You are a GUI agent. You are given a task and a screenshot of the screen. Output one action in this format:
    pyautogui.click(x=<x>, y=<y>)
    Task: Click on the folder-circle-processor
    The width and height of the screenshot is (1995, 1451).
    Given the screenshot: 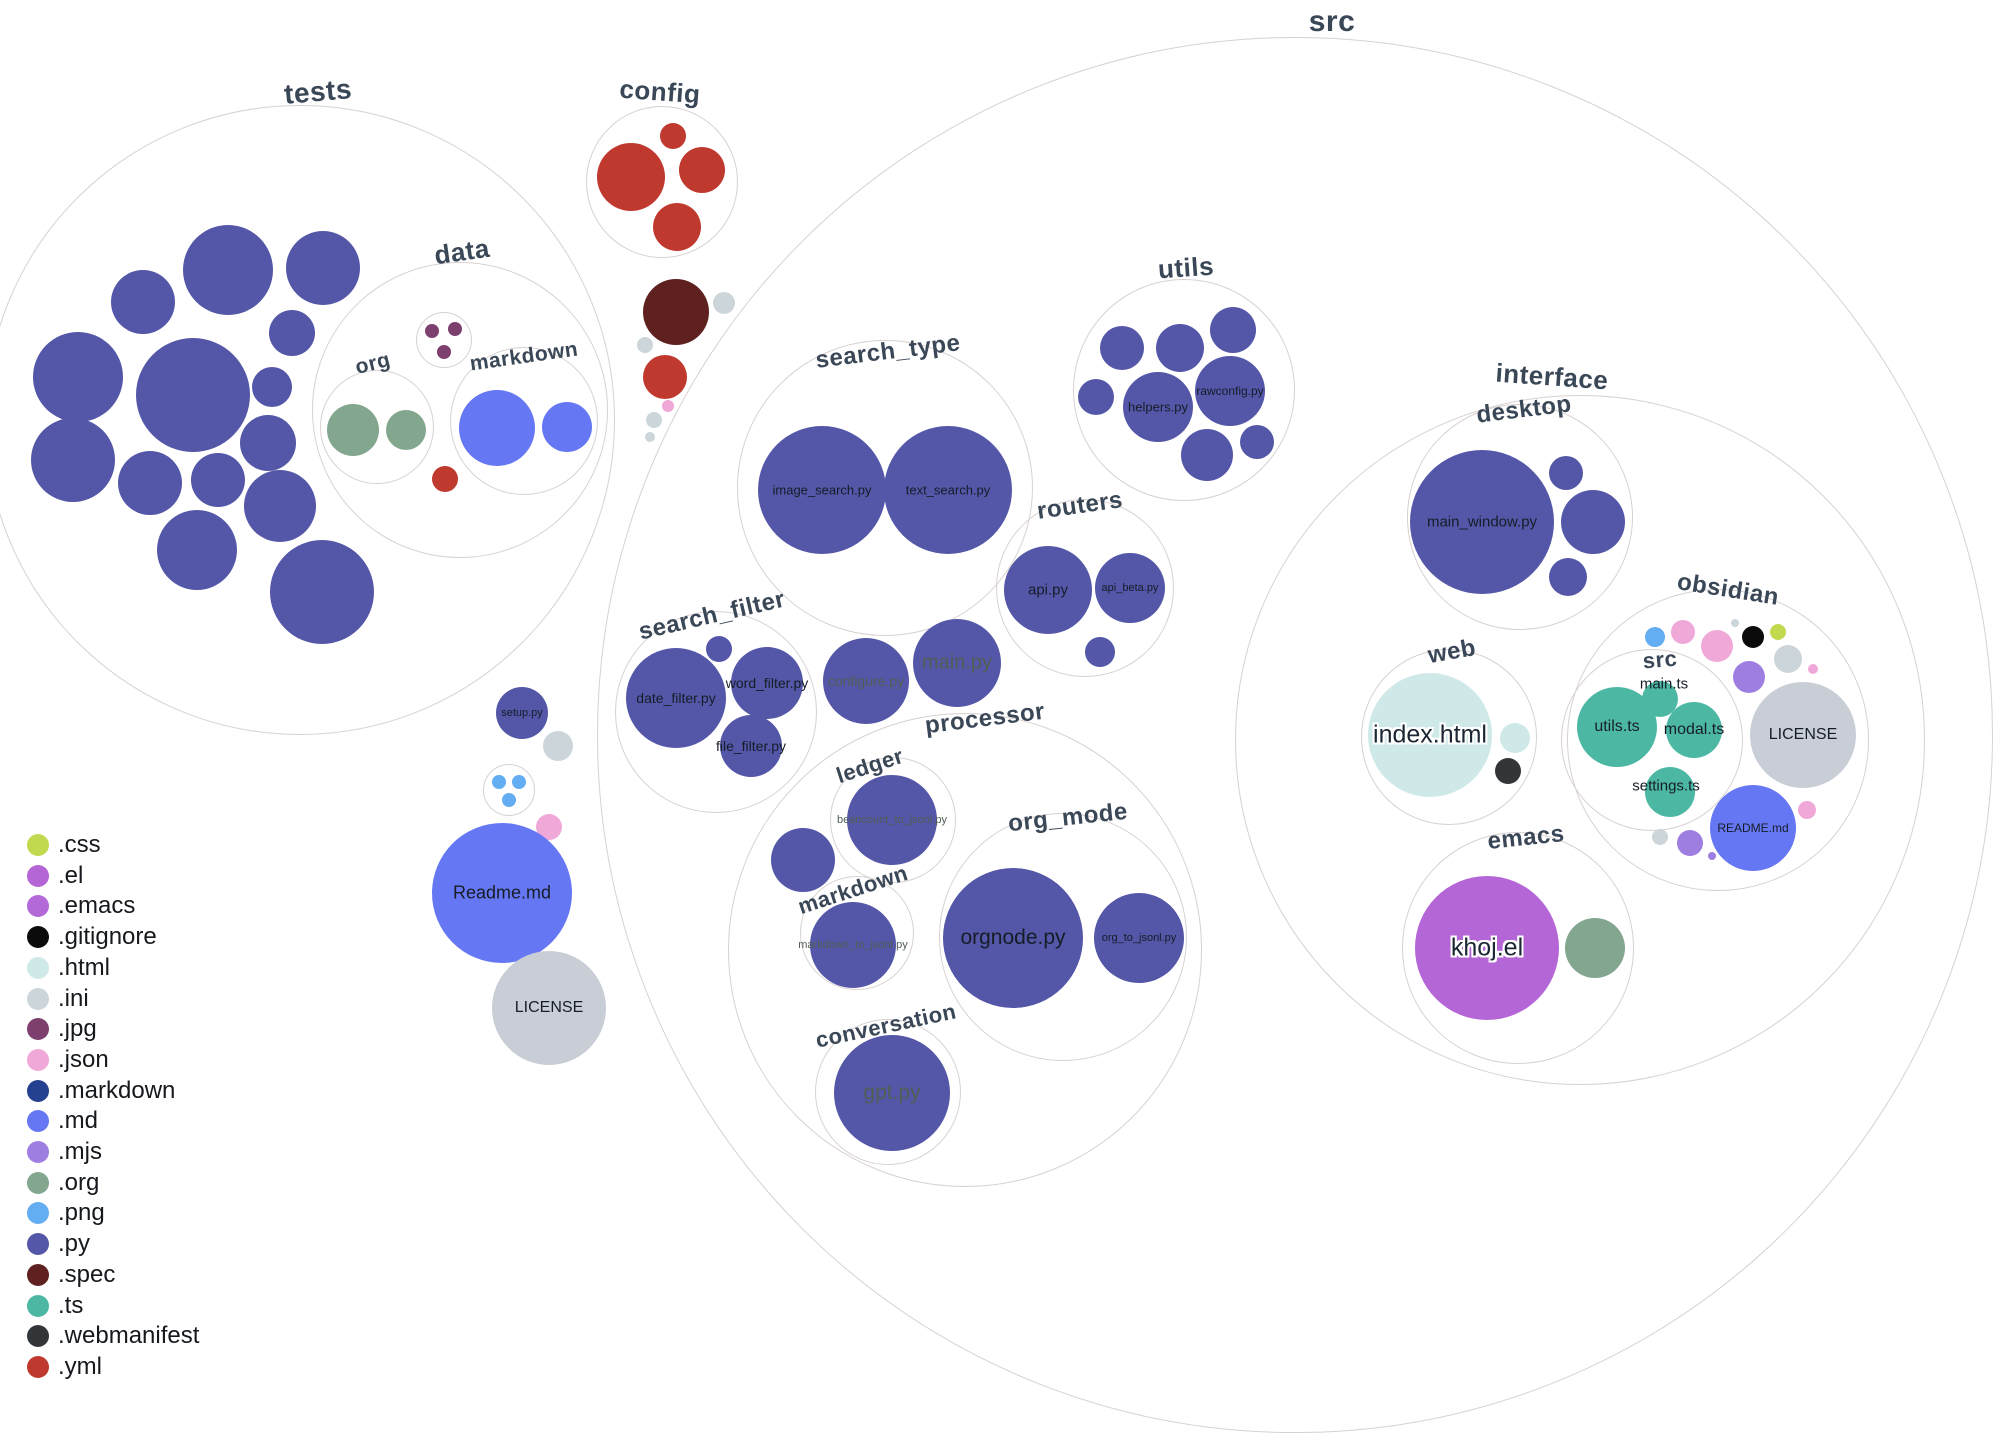 What is the action you would take?
    pyautogui.click(x=965, y=950)
    